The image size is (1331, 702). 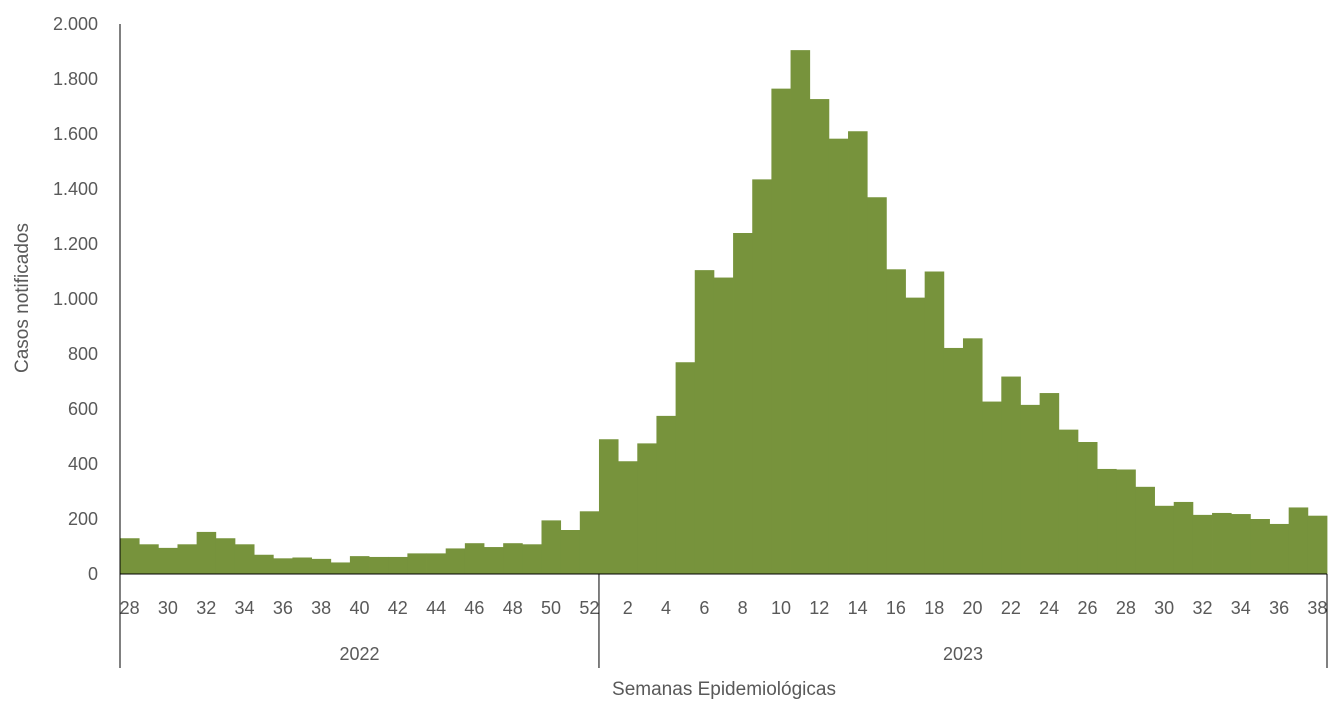 What do you see at coordinates (359, 608) in the screenshot?
I see `x-tick-label: 40` at bounding box center [359, 608].